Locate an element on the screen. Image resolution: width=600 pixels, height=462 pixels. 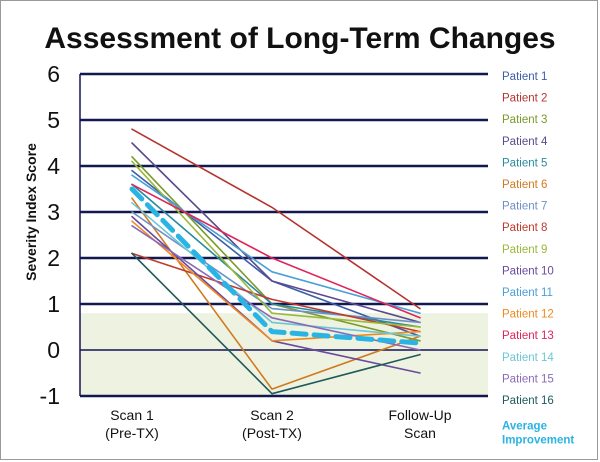
y-axis-label: Severity Index Score is located at coordinates (31, 212).